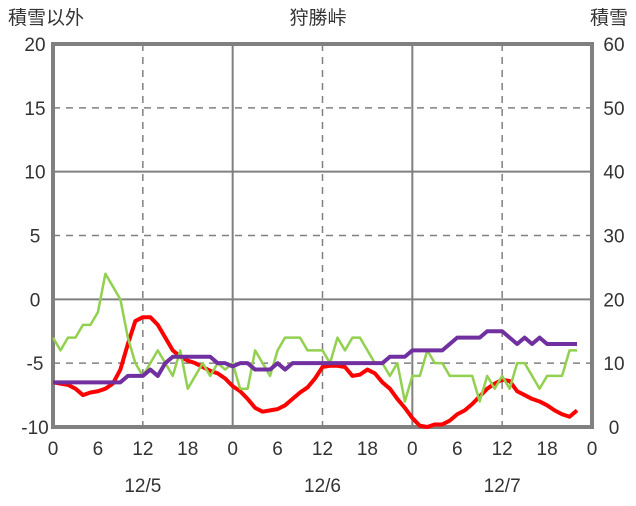 Image resolution: width=636 pixels, height=506 pixels. What do you see at coordinates (322, 486) in the screenshot?
I see `date-label: 12/6` at bounding box center [322, 486].